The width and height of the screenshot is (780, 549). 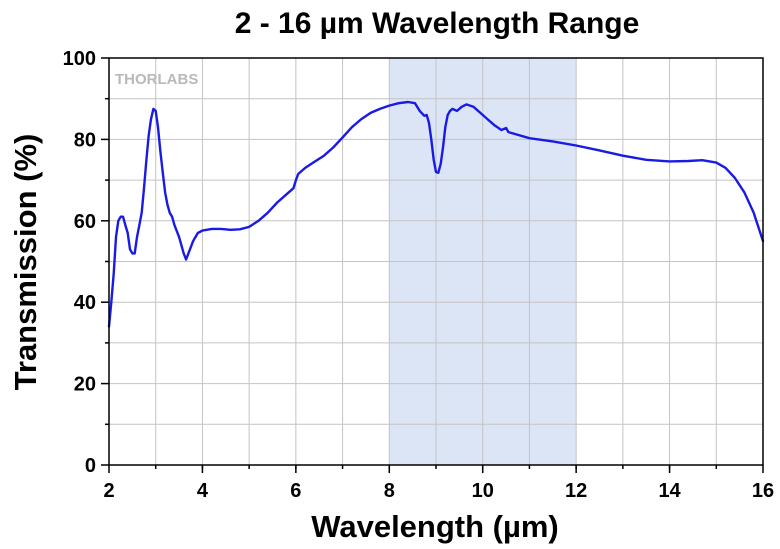 What do you see at coordinates (437, 23) in the screenshot?
I see `chart-title: 2 - 16 µm Wavelength Range` at bounding box center [437, 23].